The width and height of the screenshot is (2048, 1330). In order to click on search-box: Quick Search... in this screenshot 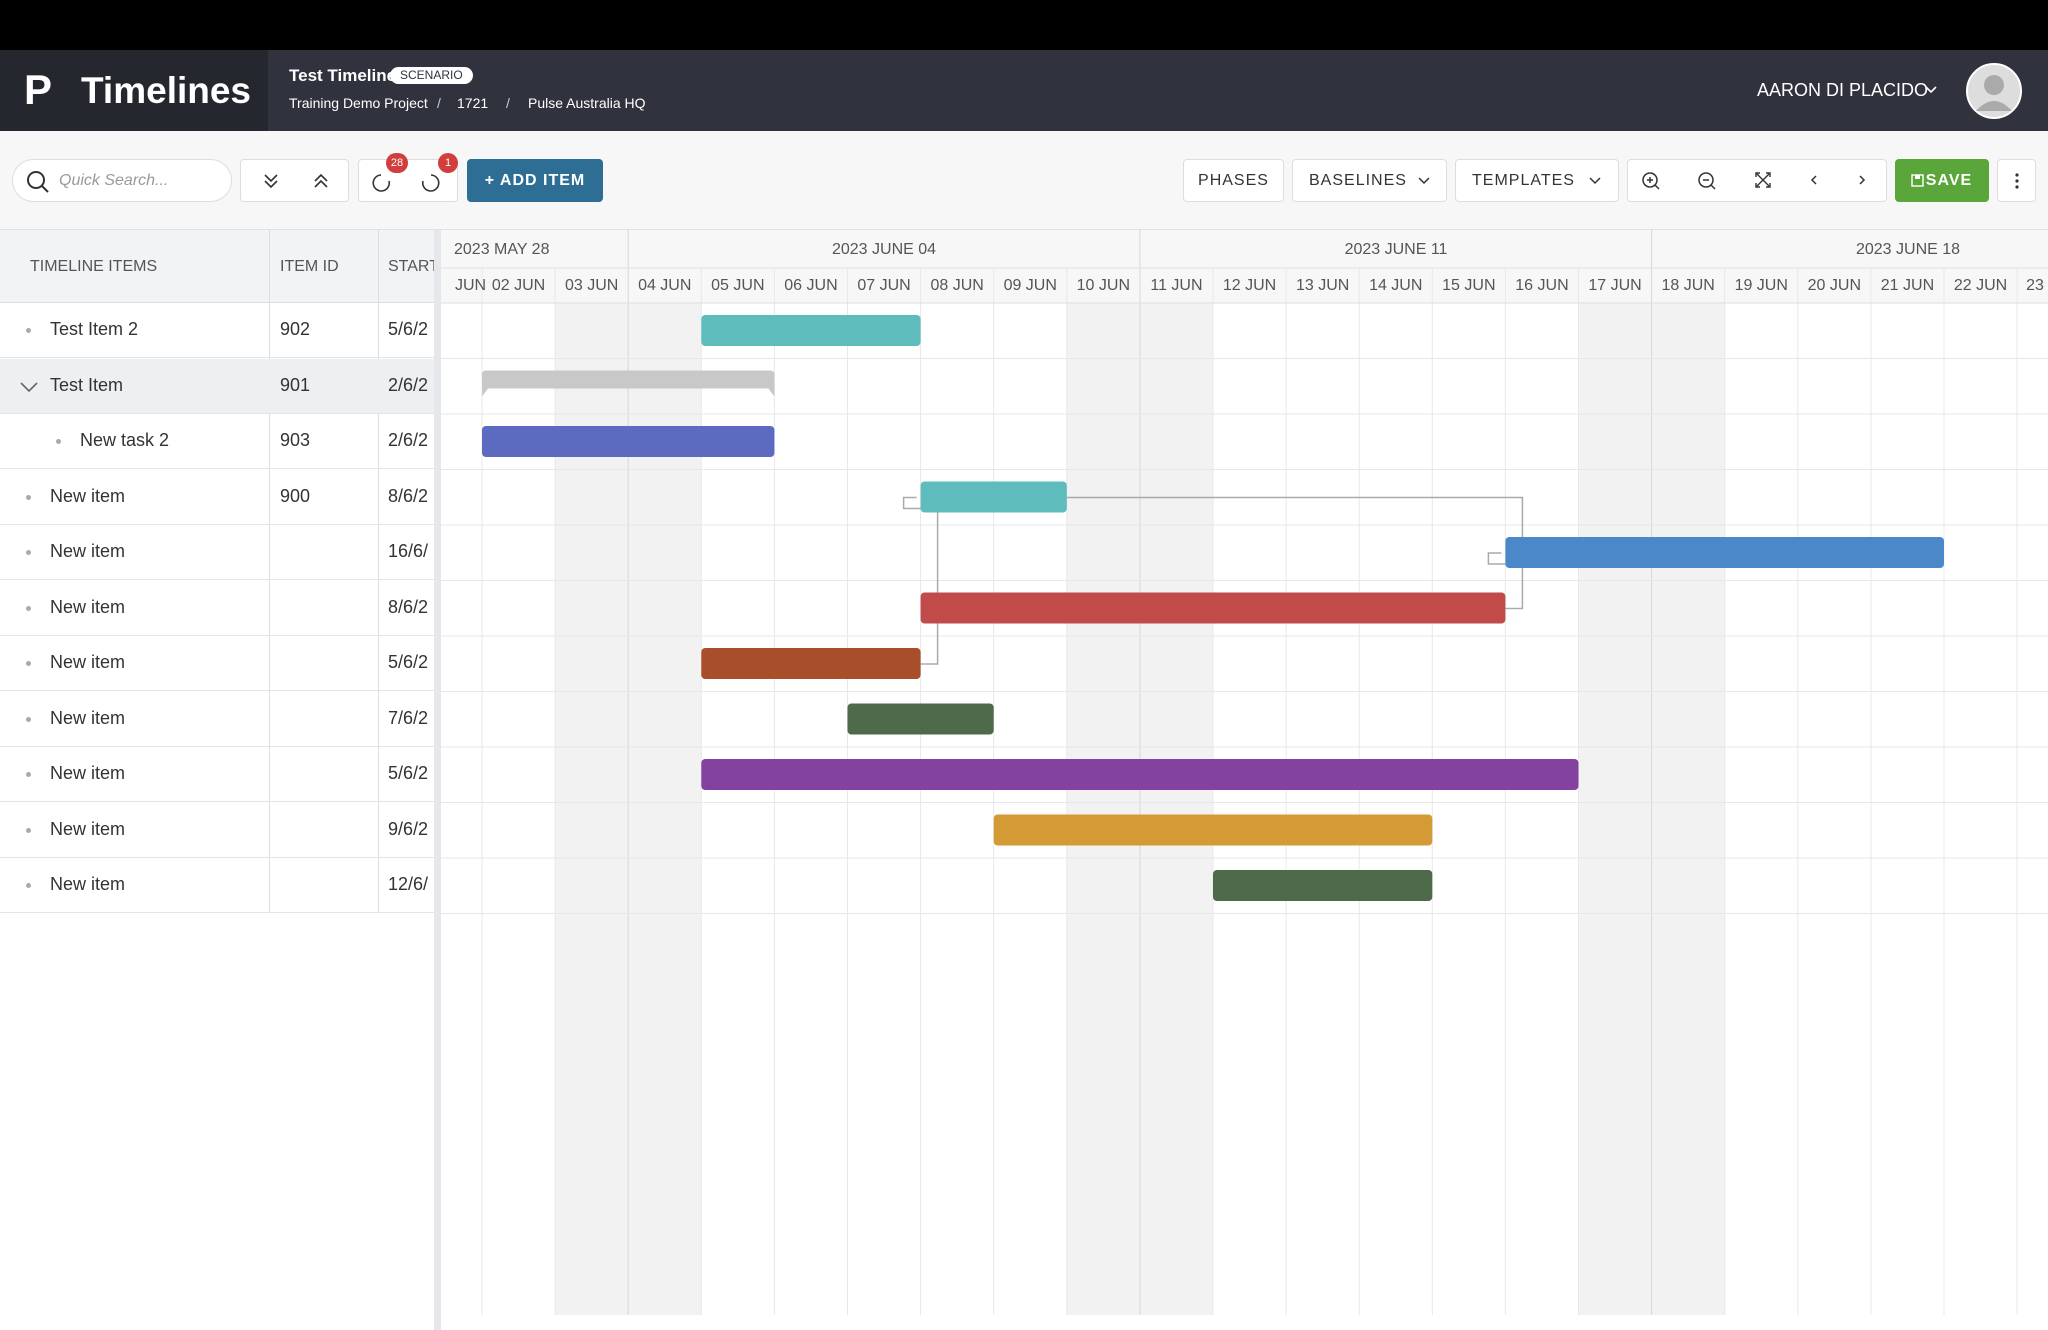, I will do `click(122, 180)`.